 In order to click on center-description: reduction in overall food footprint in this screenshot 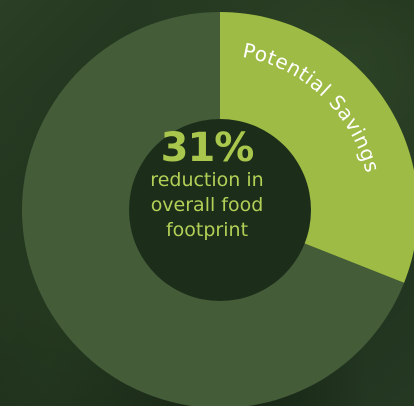, I will do `click(207, 205)`.